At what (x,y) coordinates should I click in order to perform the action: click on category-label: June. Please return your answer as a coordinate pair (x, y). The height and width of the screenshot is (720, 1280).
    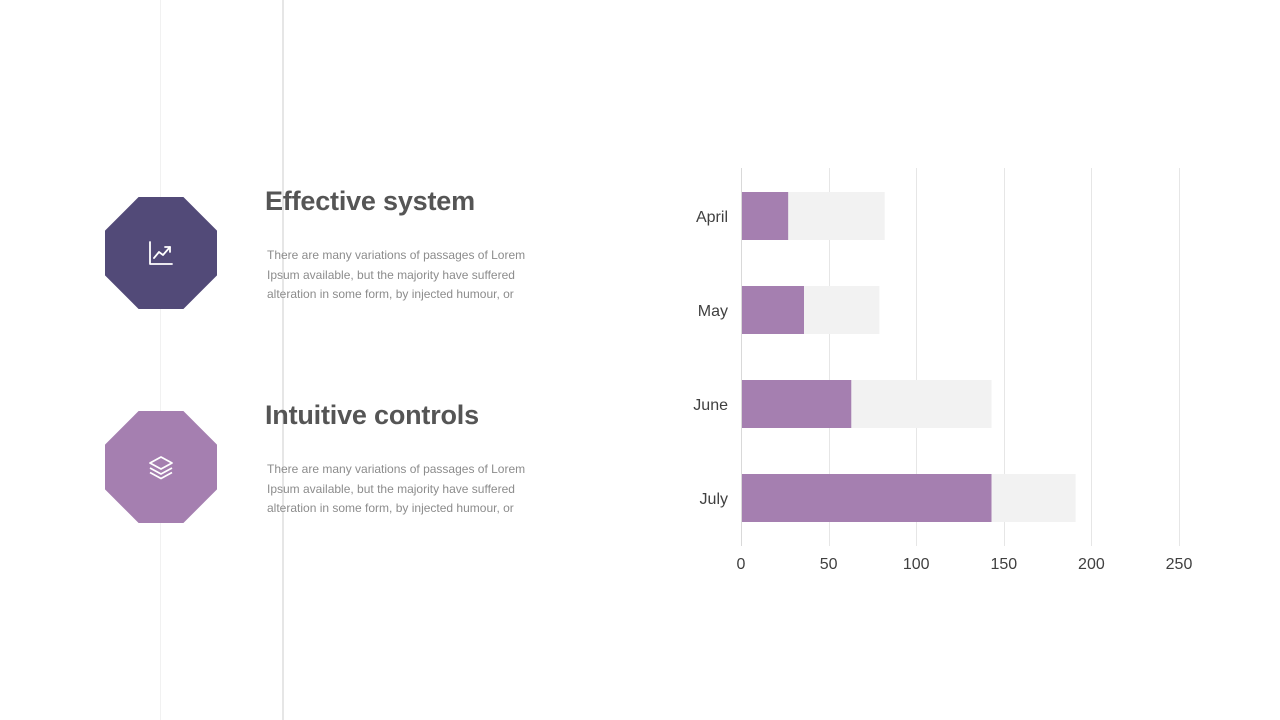
    Looking at the image, I should click on (710, 405).